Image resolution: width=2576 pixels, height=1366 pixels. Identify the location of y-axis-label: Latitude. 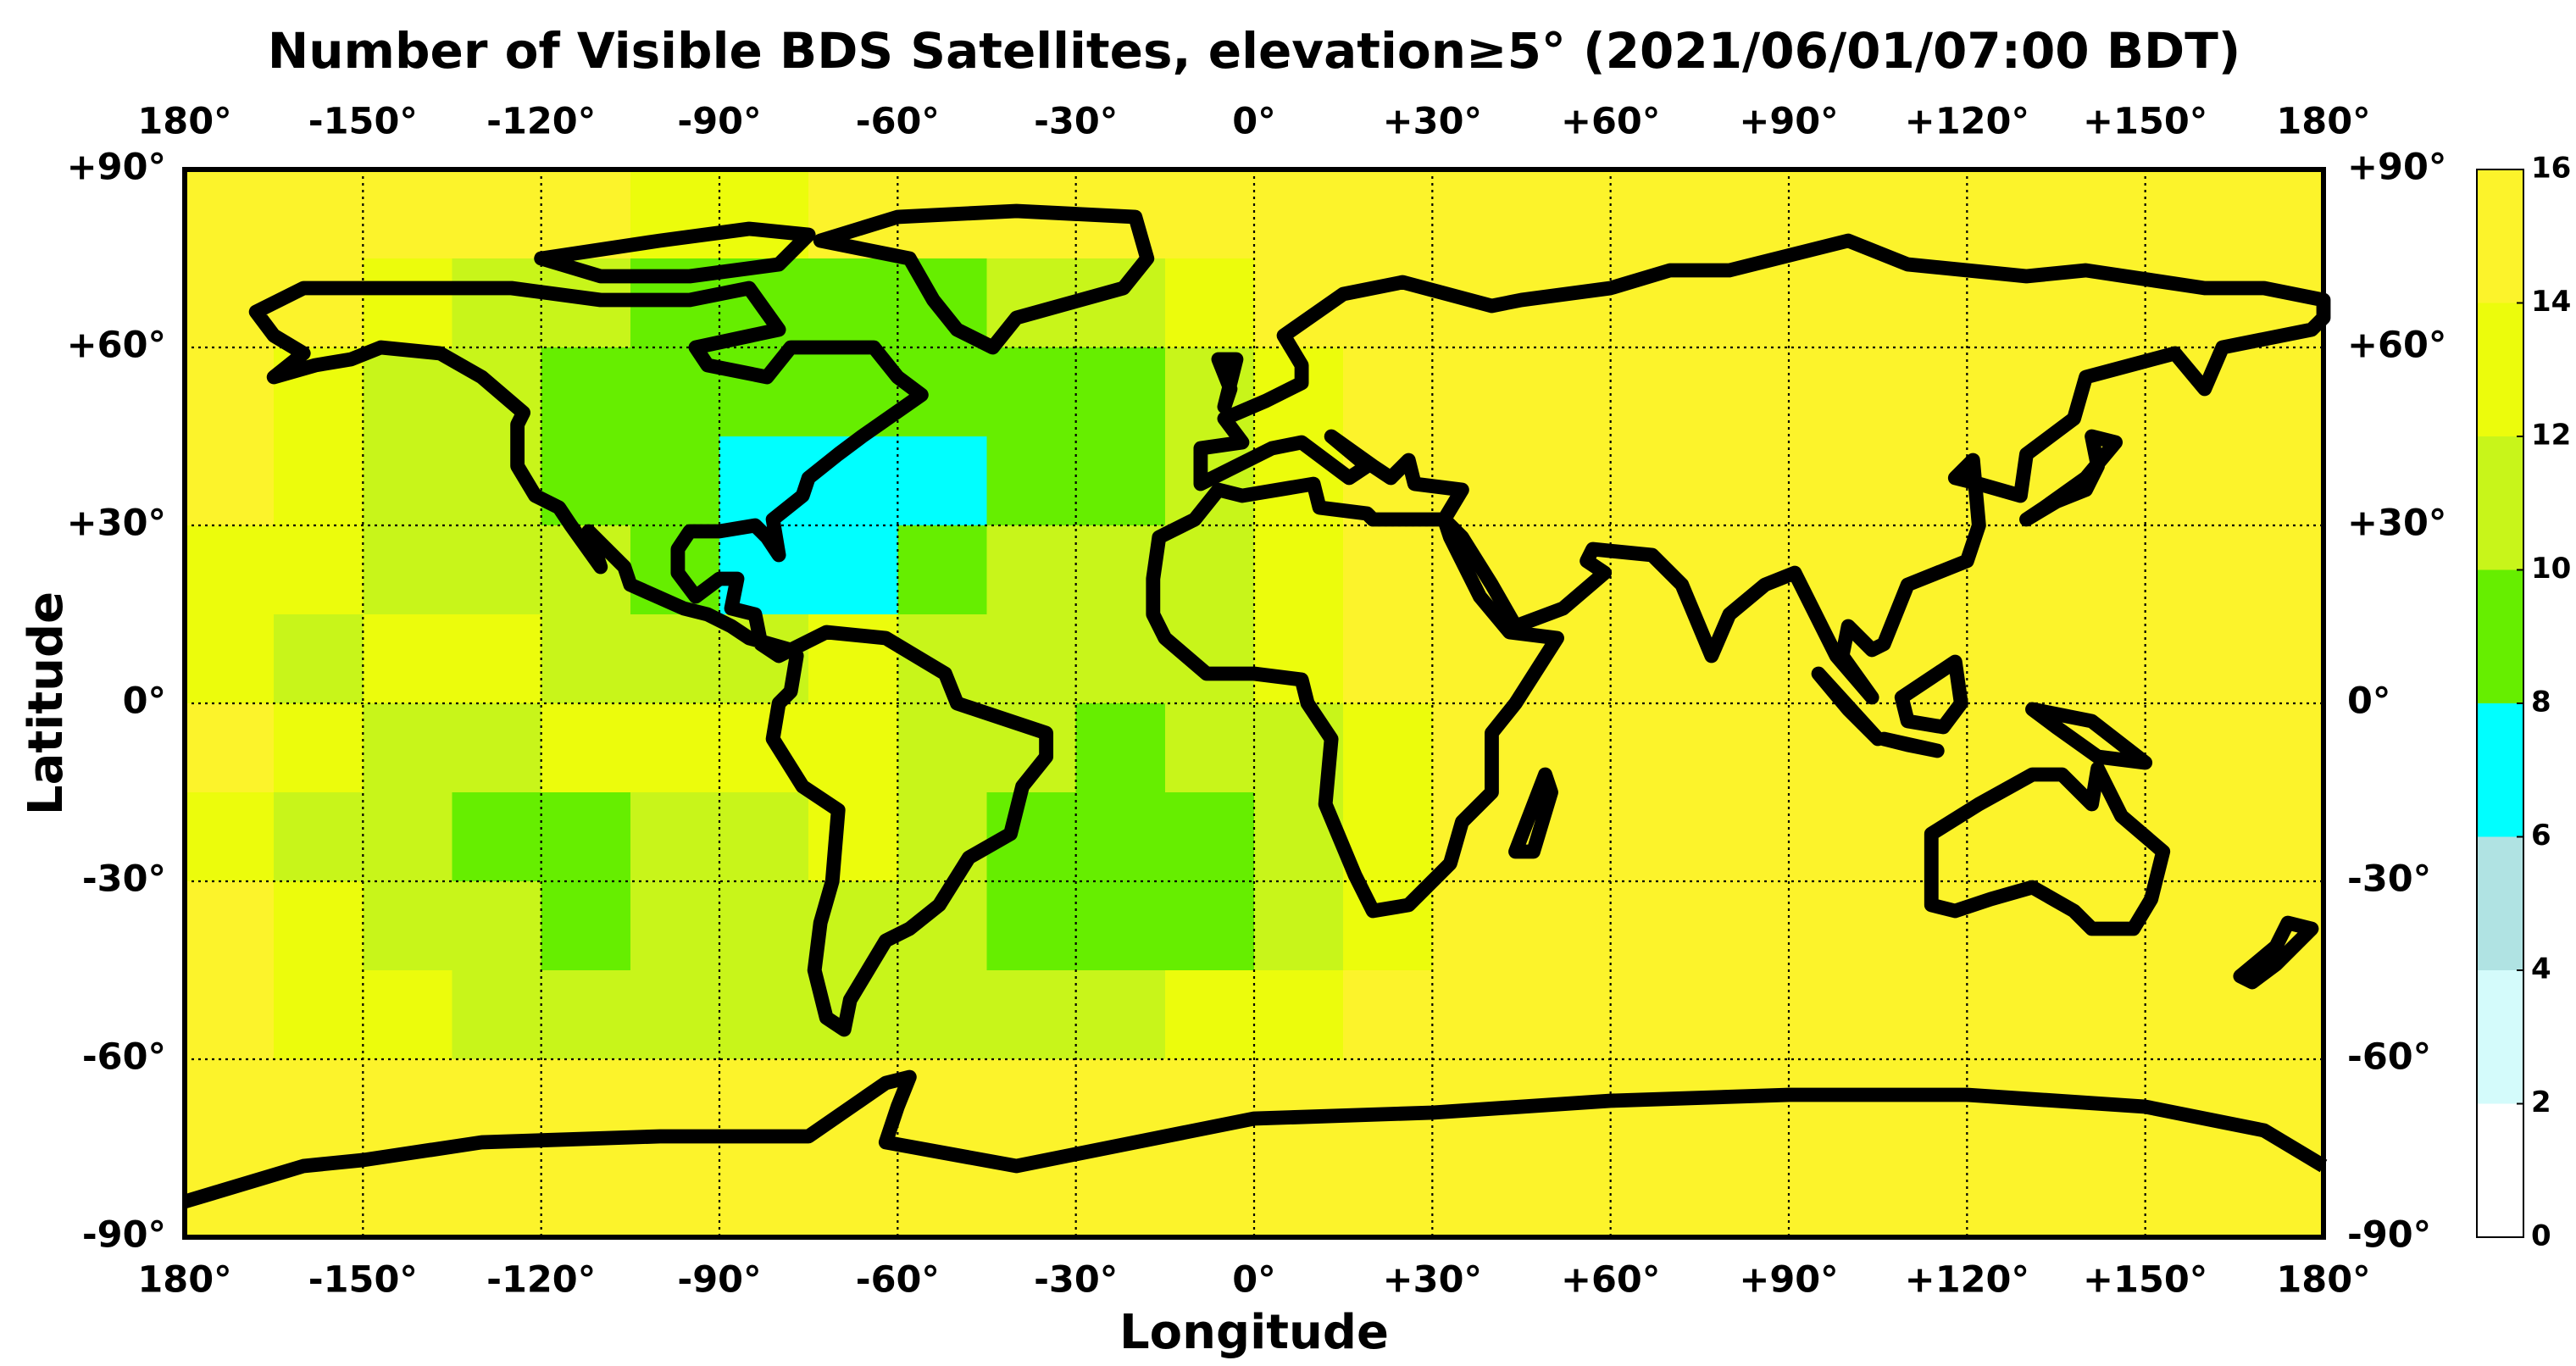
(46, 703).